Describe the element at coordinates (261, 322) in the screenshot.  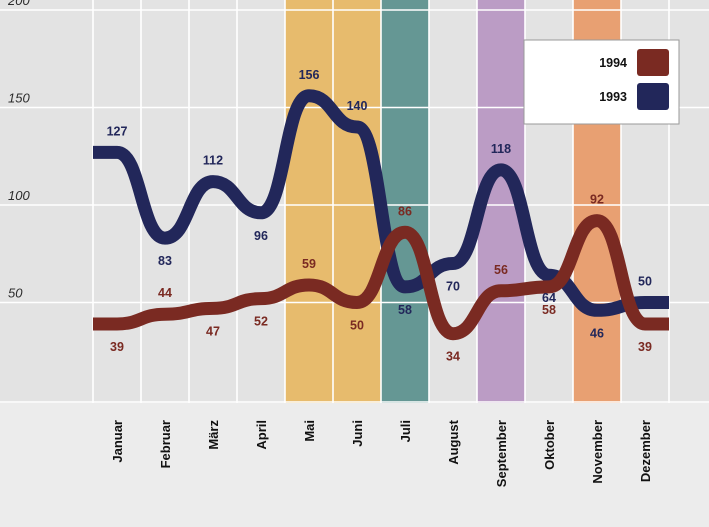
I see `data-label-1994: 52` at that location.